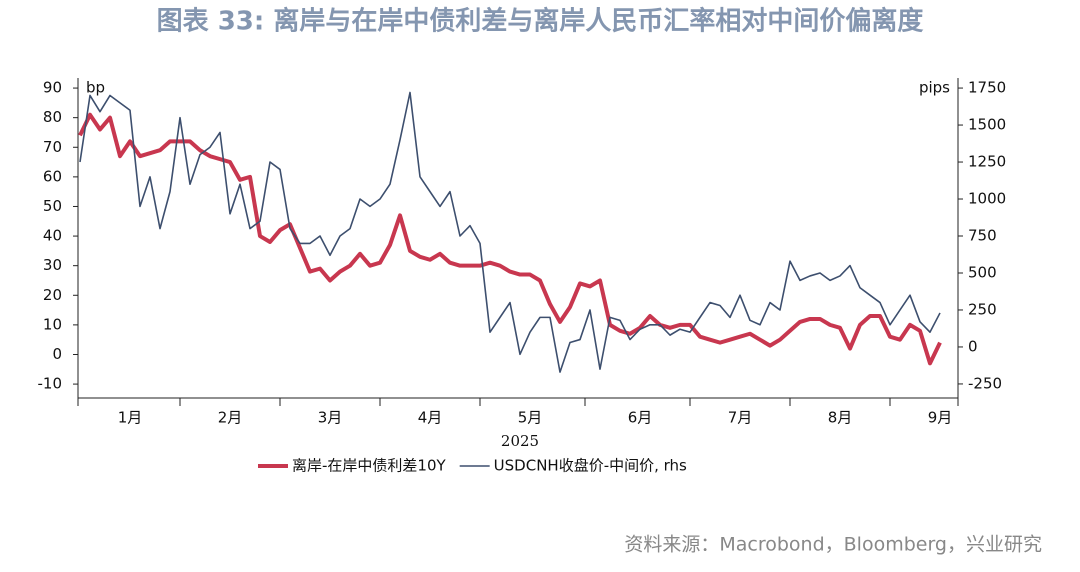 This screenshot has height=572, width=1080. Describe the element at coordinates (840, 418) in the screenshot. I see `x-tick-label: 8月` at that location.